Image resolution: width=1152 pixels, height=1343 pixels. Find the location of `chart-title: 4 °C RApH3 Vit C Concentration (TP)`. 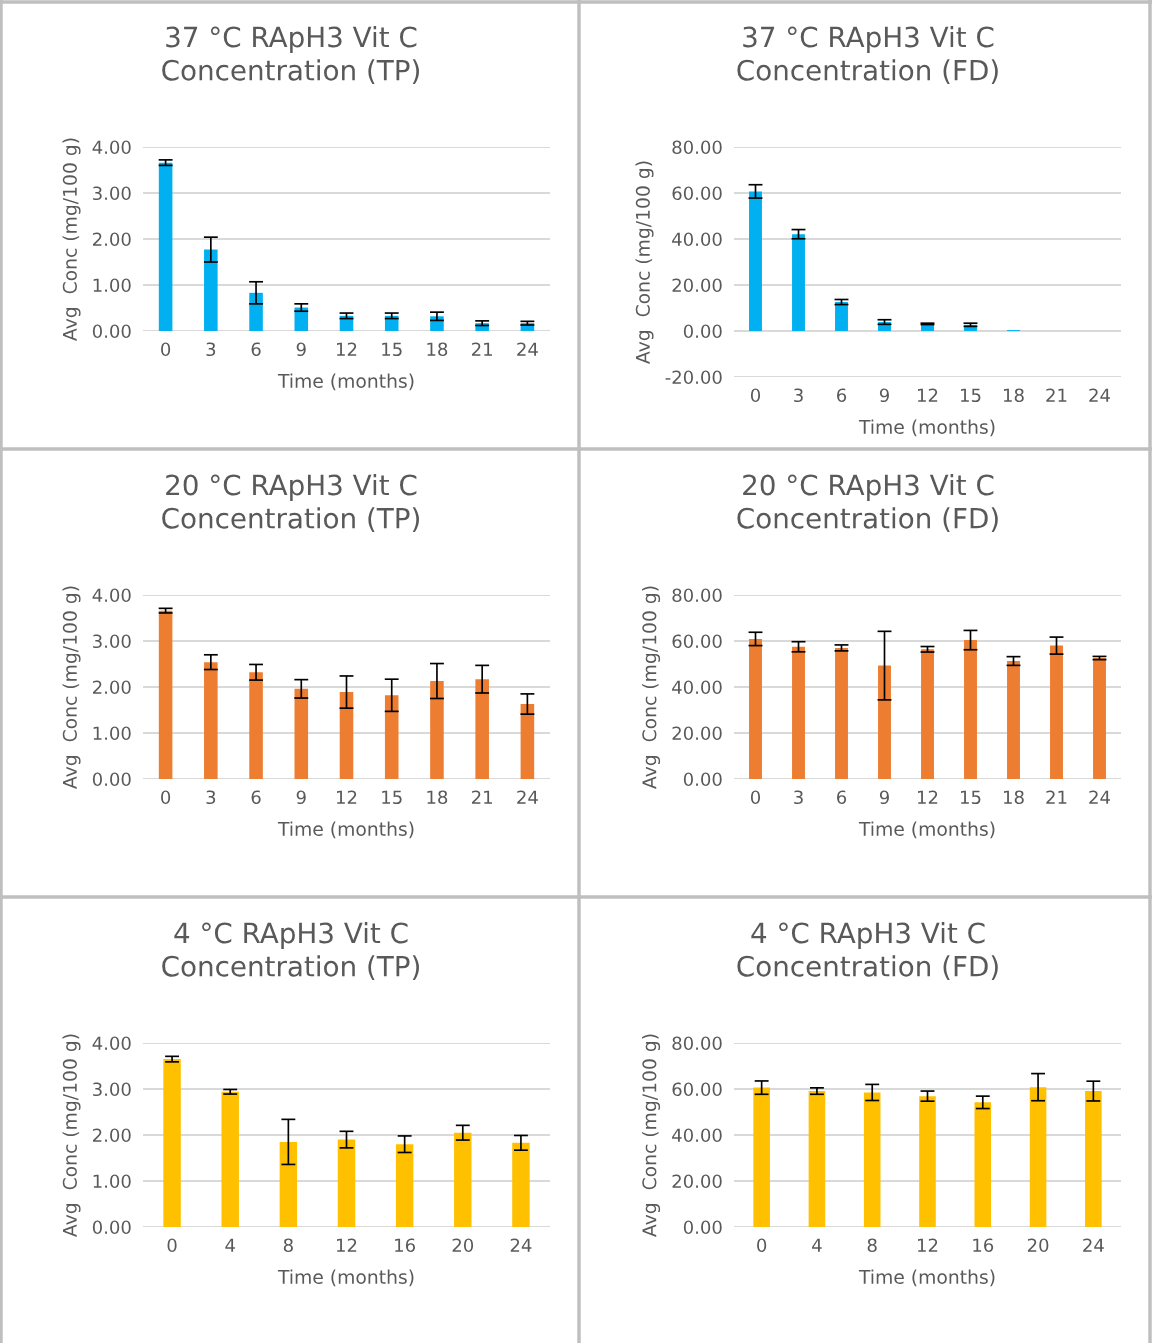

chart-title: 4 °C RApH3 Vit C Concentration (TP) is located at coordinates (290, 951).